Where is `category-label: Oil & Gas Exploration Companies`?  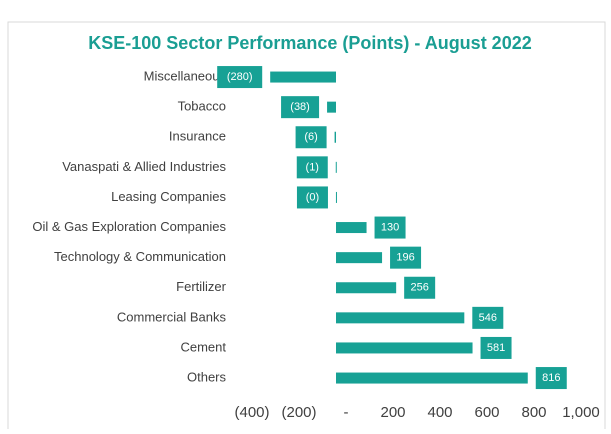 category-label: Oil & Gas Exploration Companies is located at coordinates (129, 226).